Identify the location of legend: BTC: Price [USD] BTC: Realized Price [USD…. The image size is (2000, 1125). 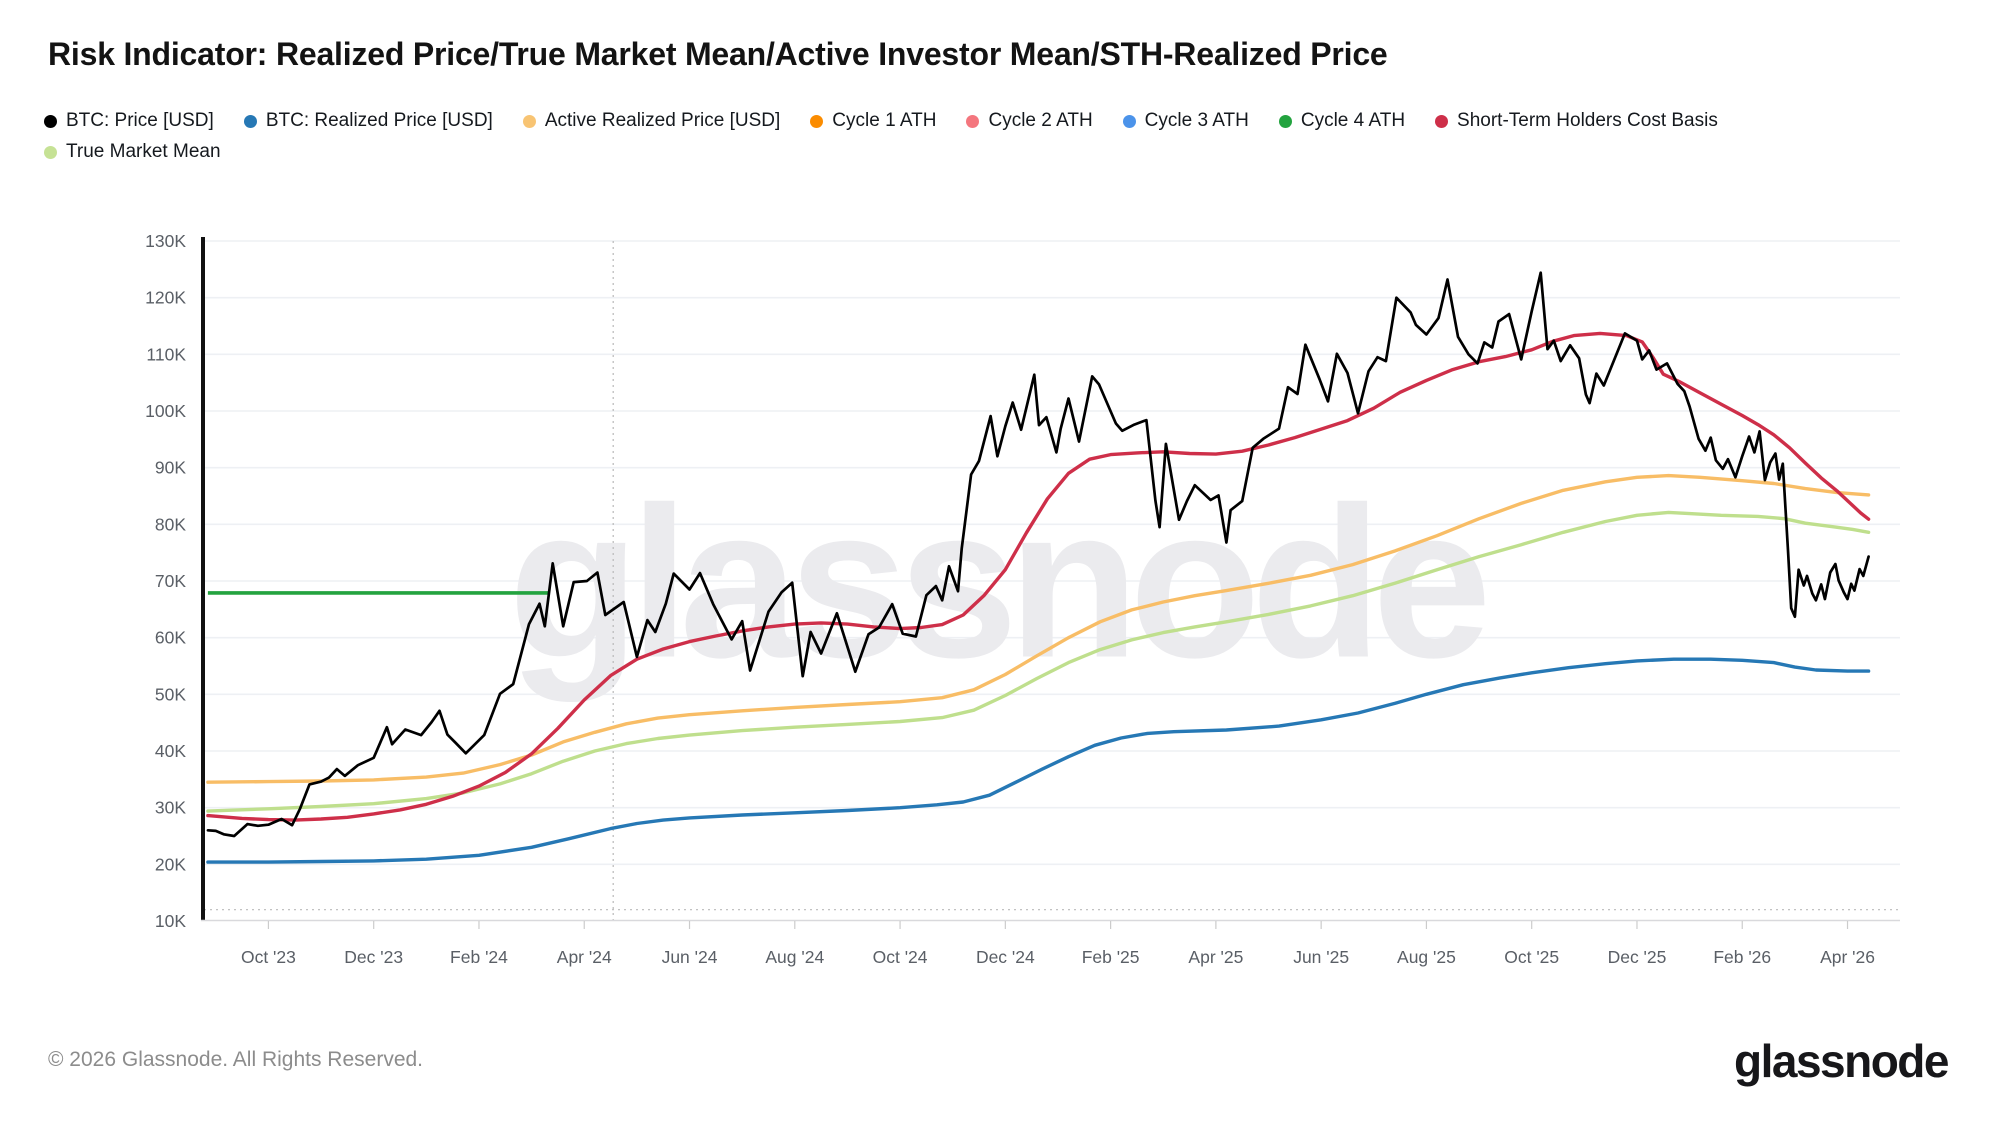
(881, 136).